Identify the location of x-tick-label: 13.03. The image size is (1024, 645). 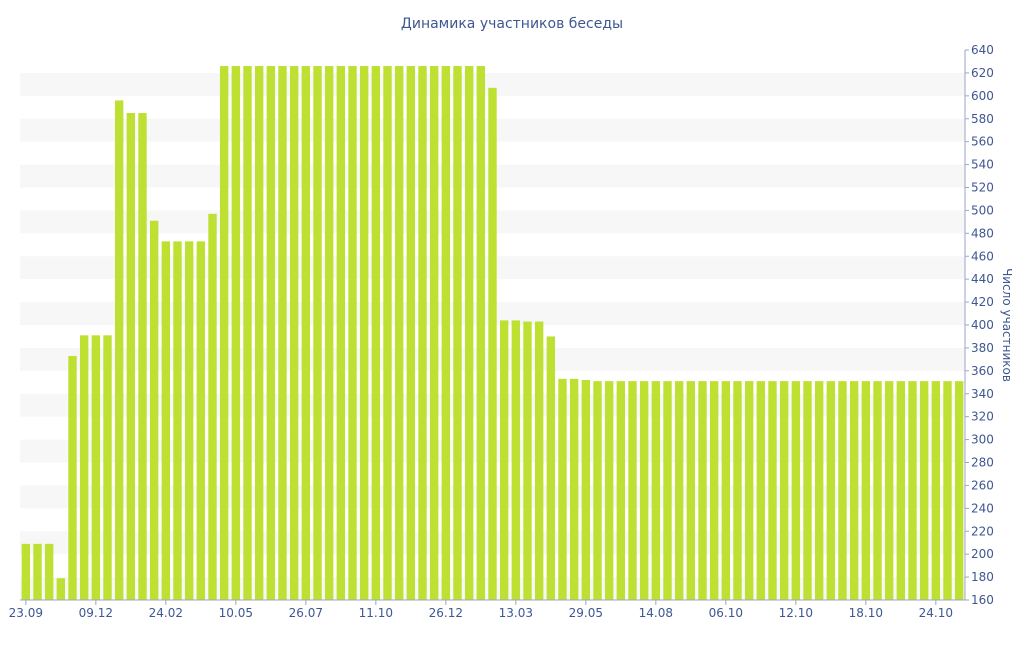
(516, 613).